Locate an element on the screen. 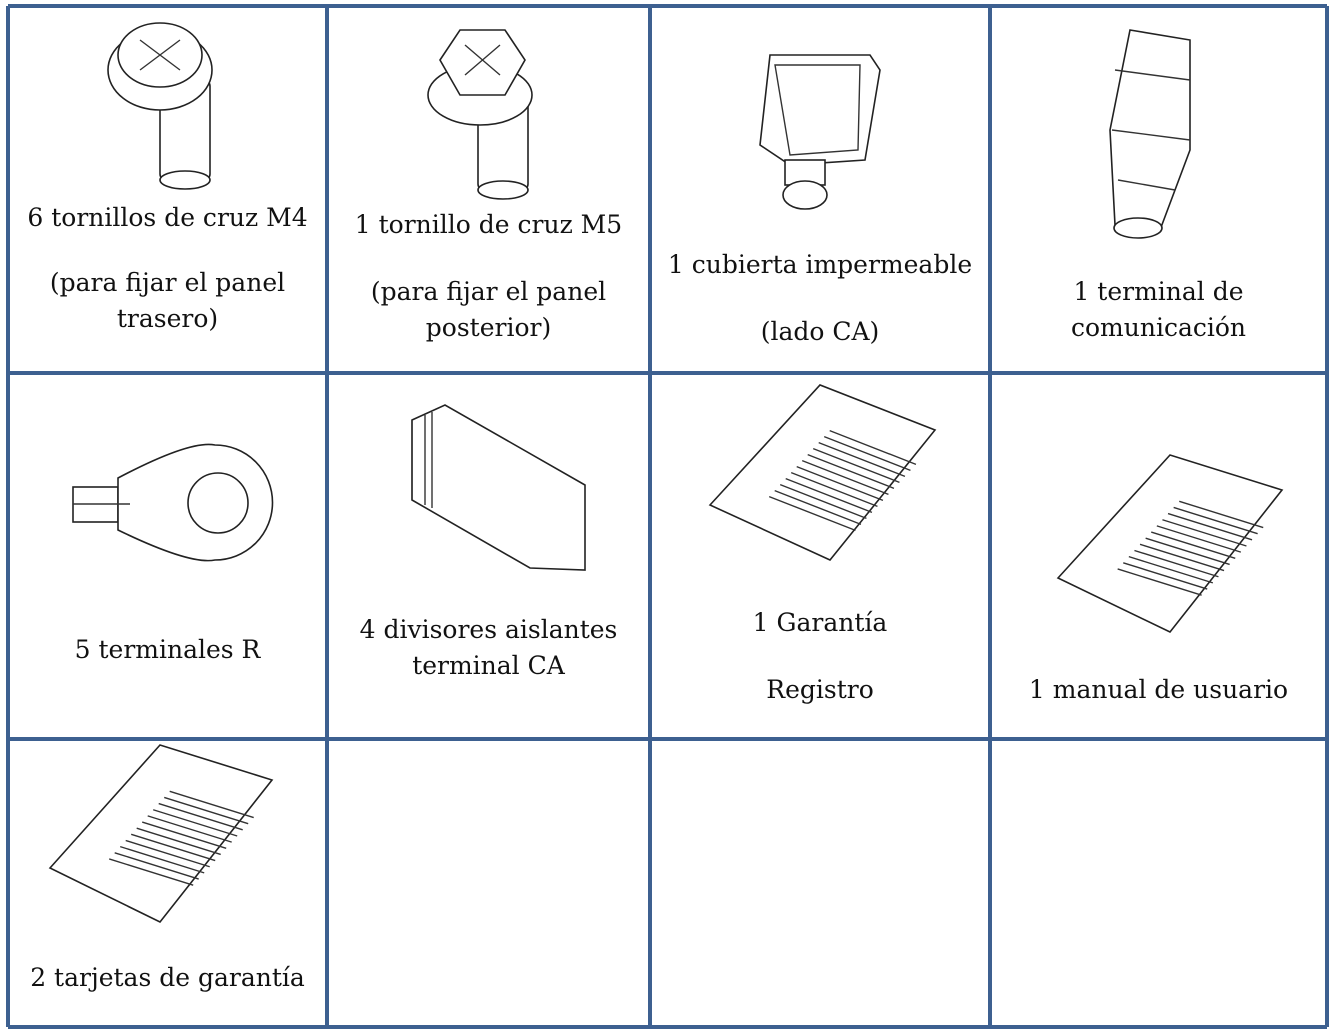 The image size is (1329, 1029). item-text: Registro is located at coordinates (820, 689).